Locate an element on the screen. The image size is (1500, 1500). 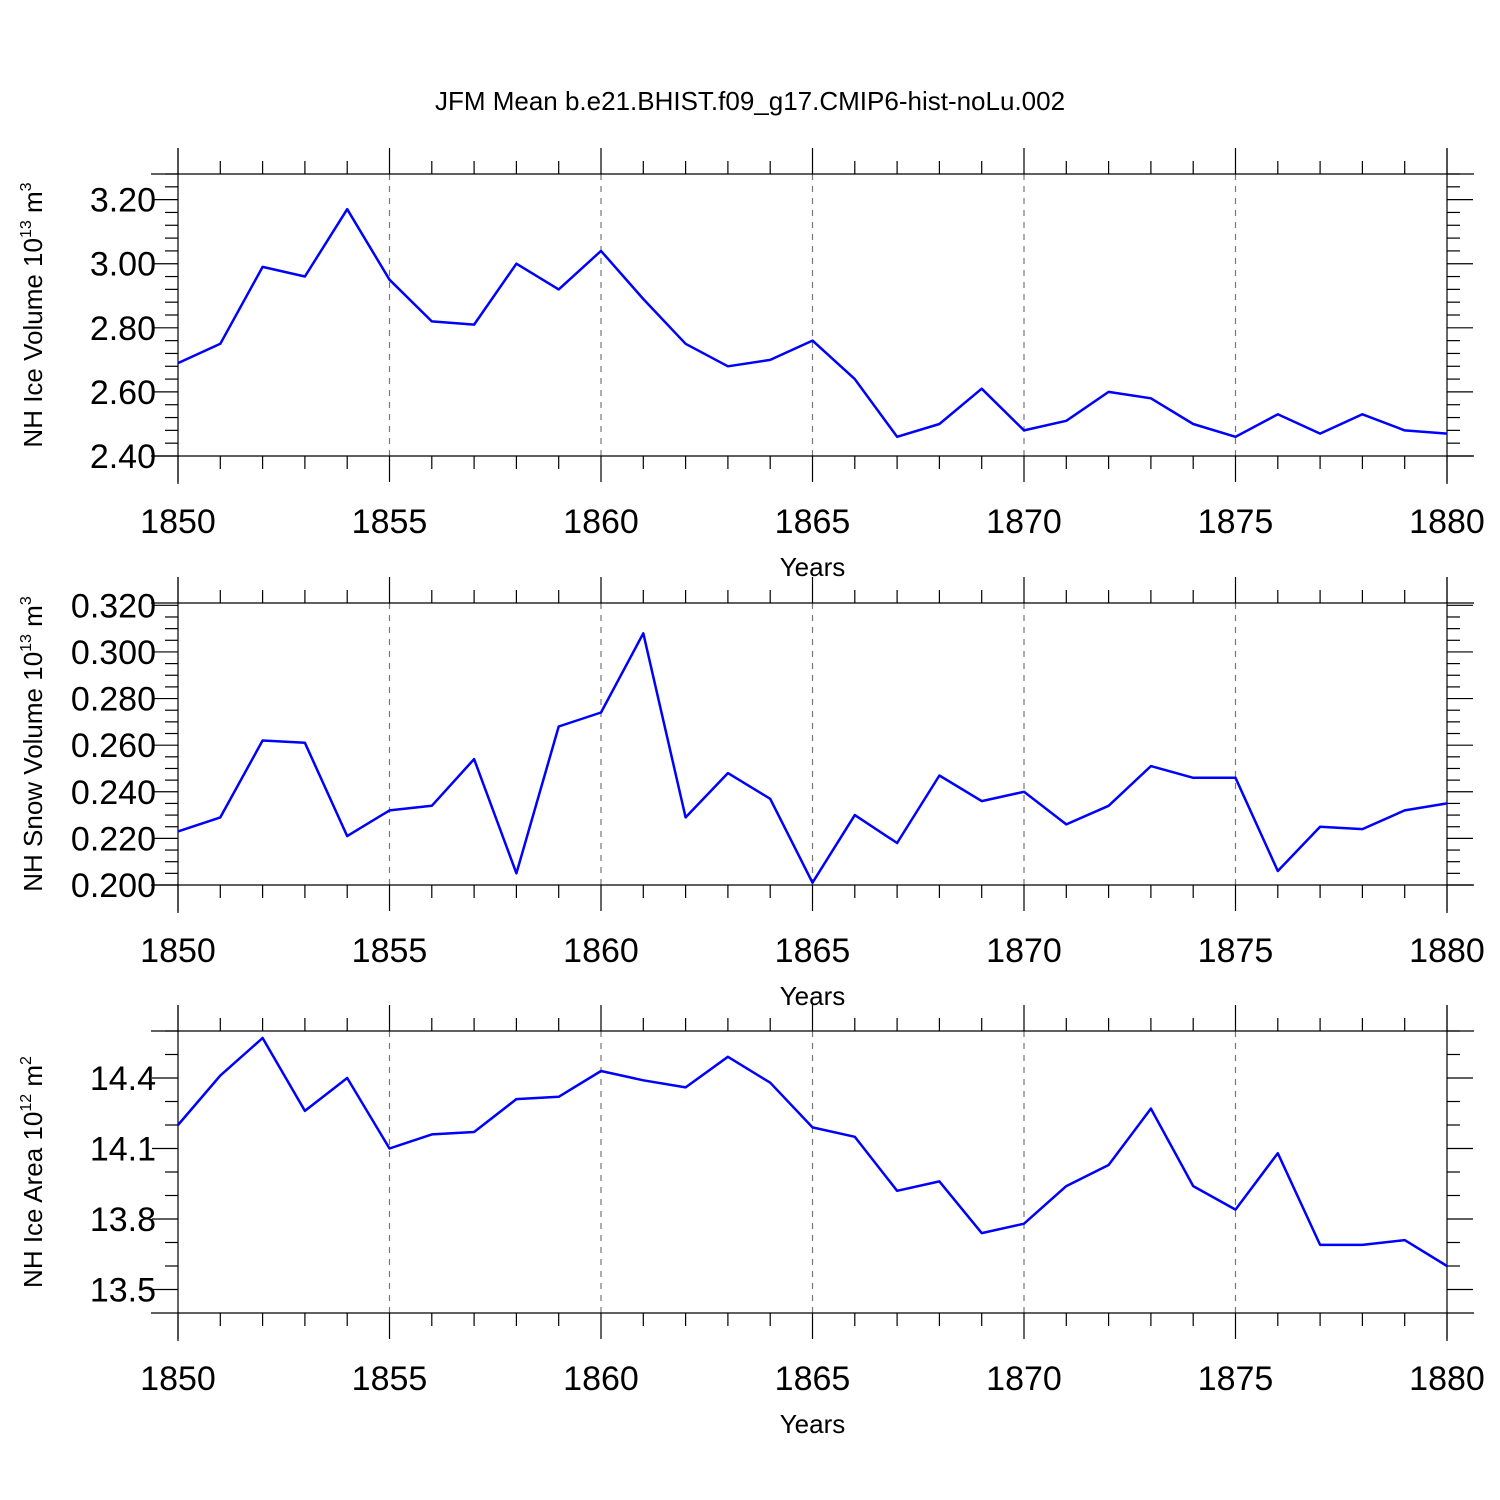
y-tick-label: 0.240 is located at coordinates (113, 793).